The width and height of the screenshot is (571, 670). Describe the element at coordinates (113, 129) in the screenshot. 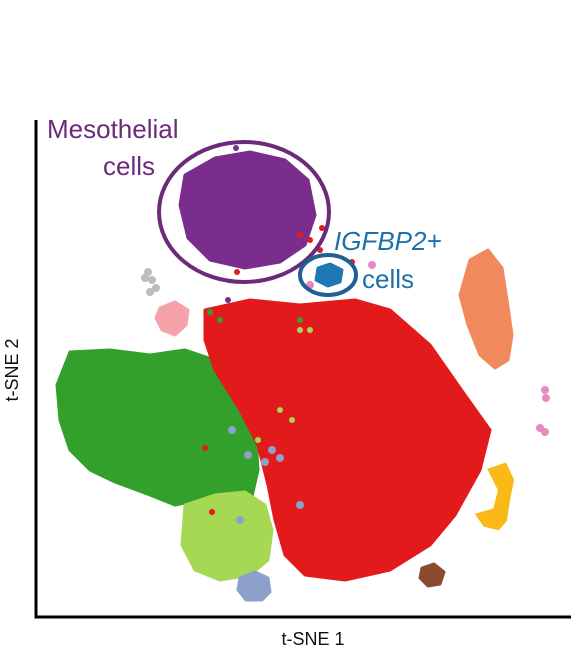

I see `mesothelial-label-line1: Mesothelial` at that location.